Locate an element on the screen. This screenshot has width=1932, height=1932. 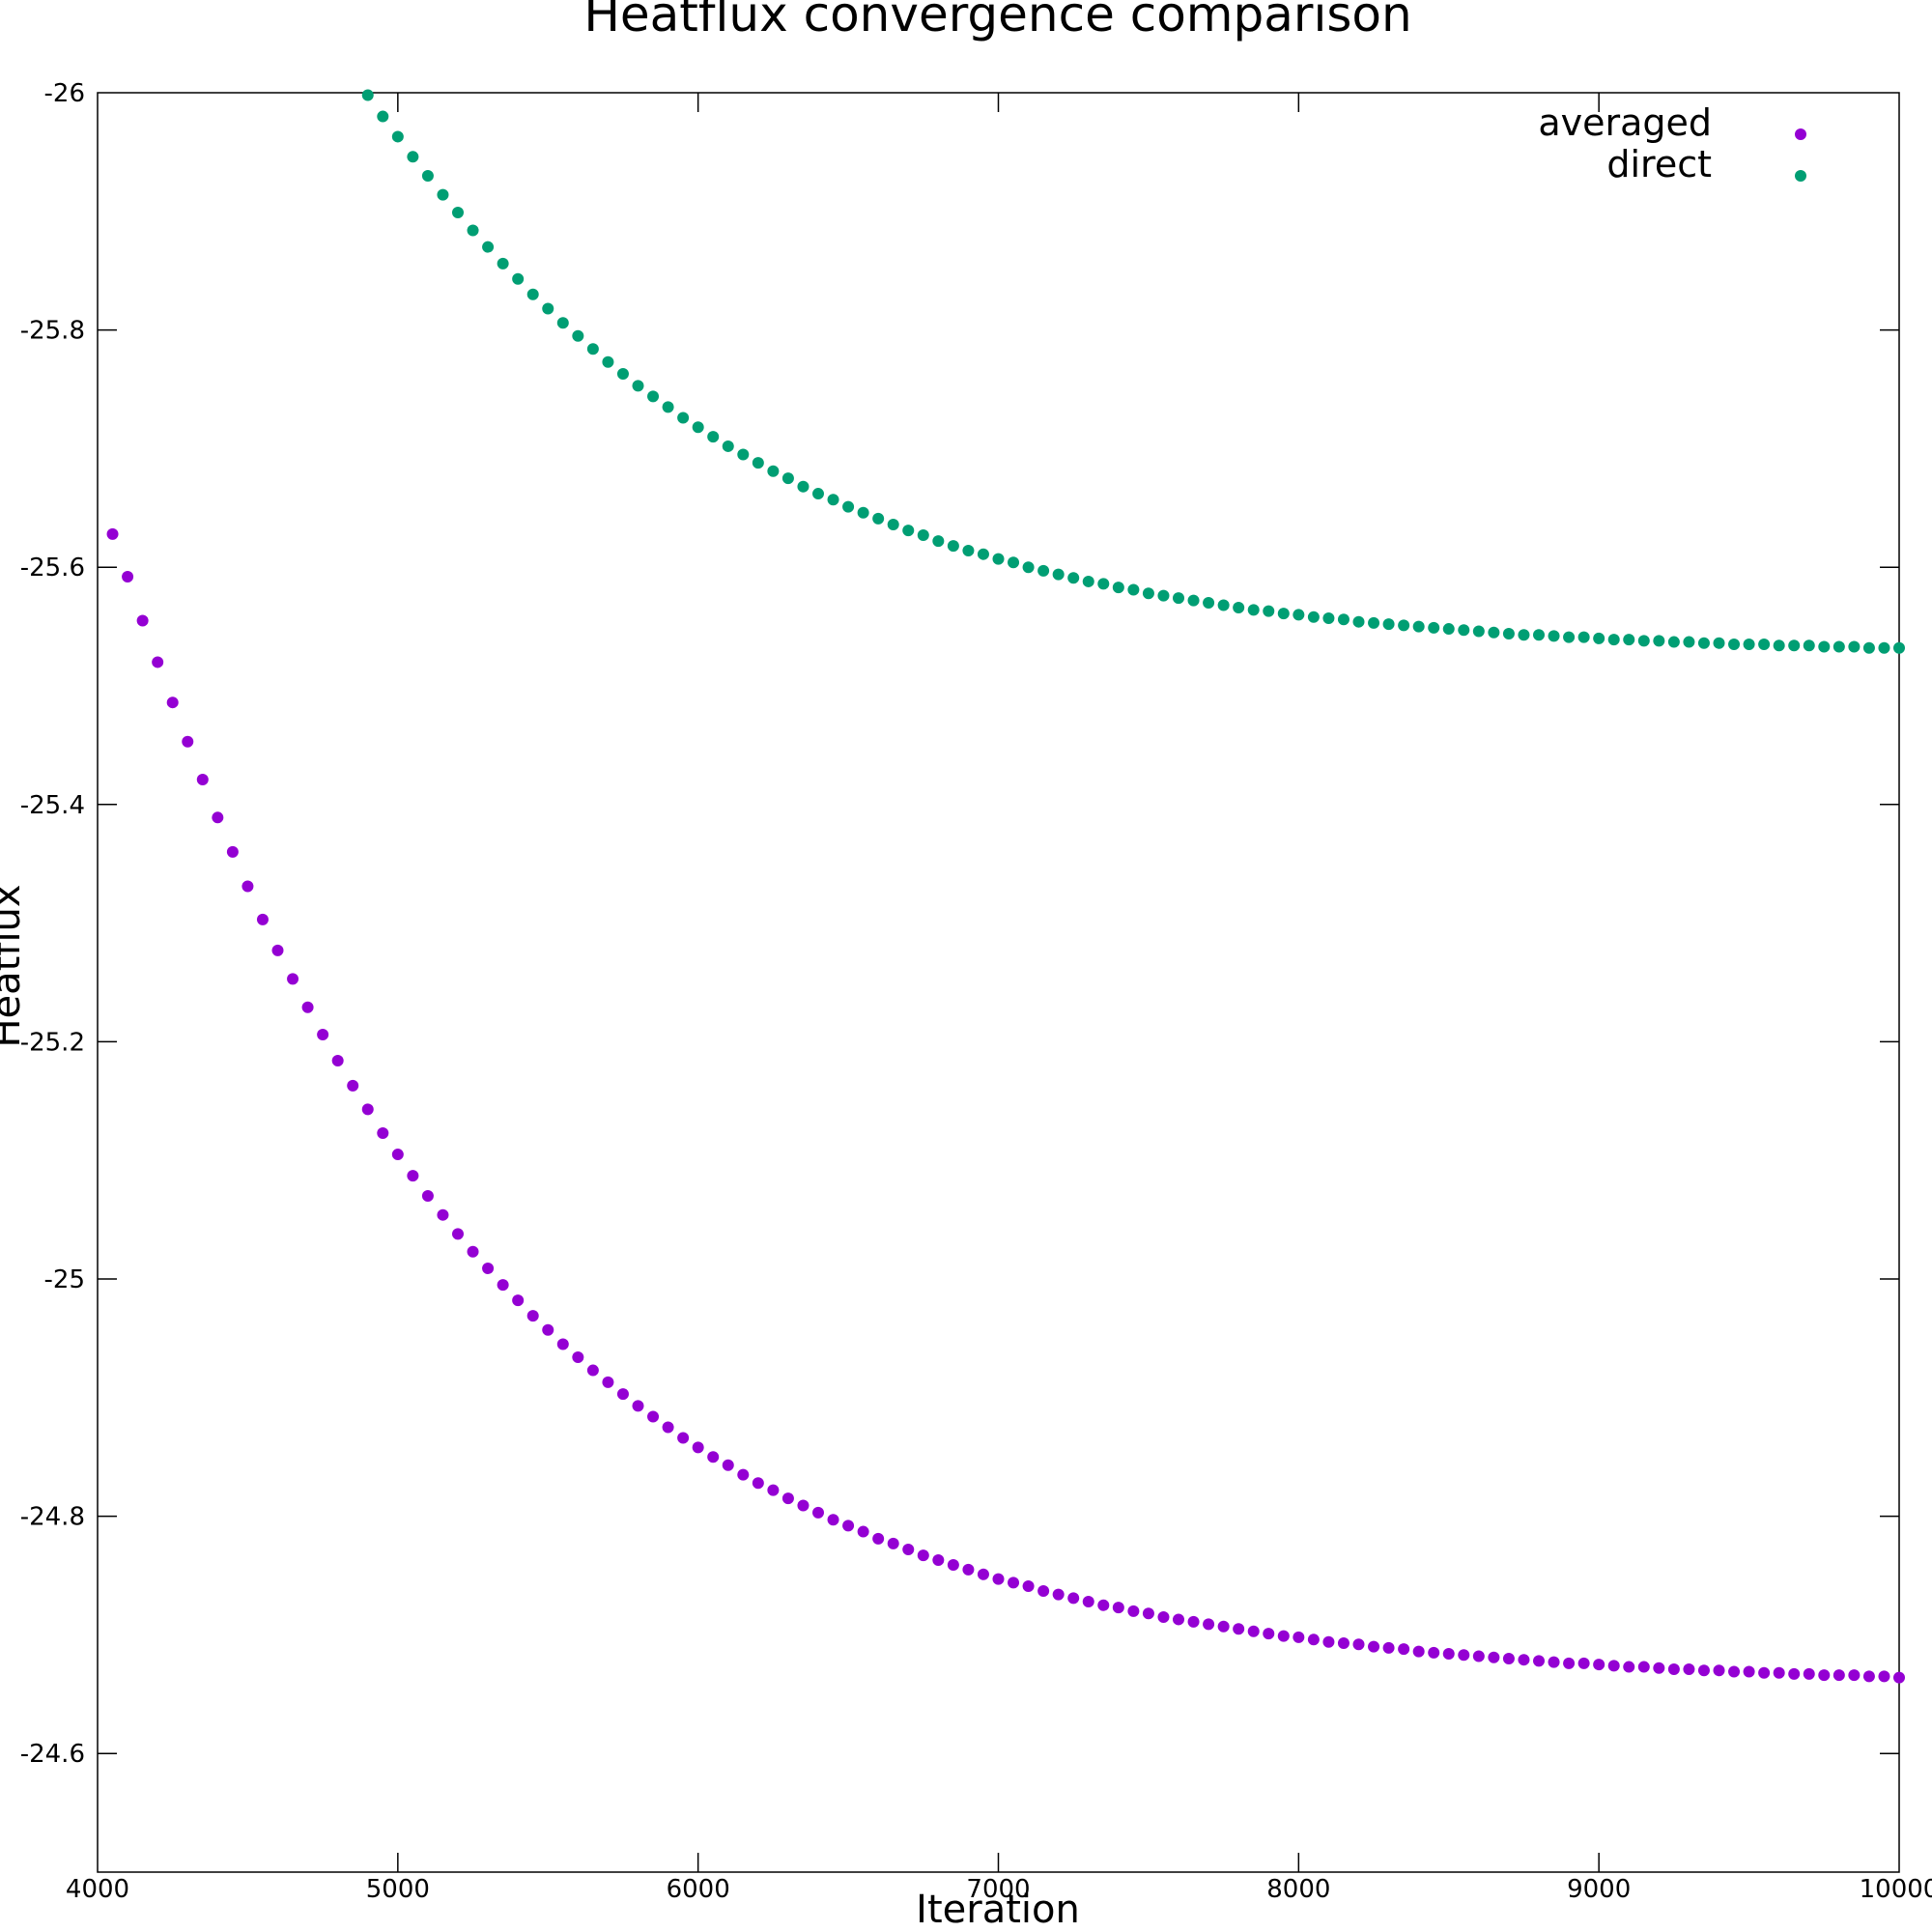
x-axis-label: Iteration is located at coordinates (998, 1910).